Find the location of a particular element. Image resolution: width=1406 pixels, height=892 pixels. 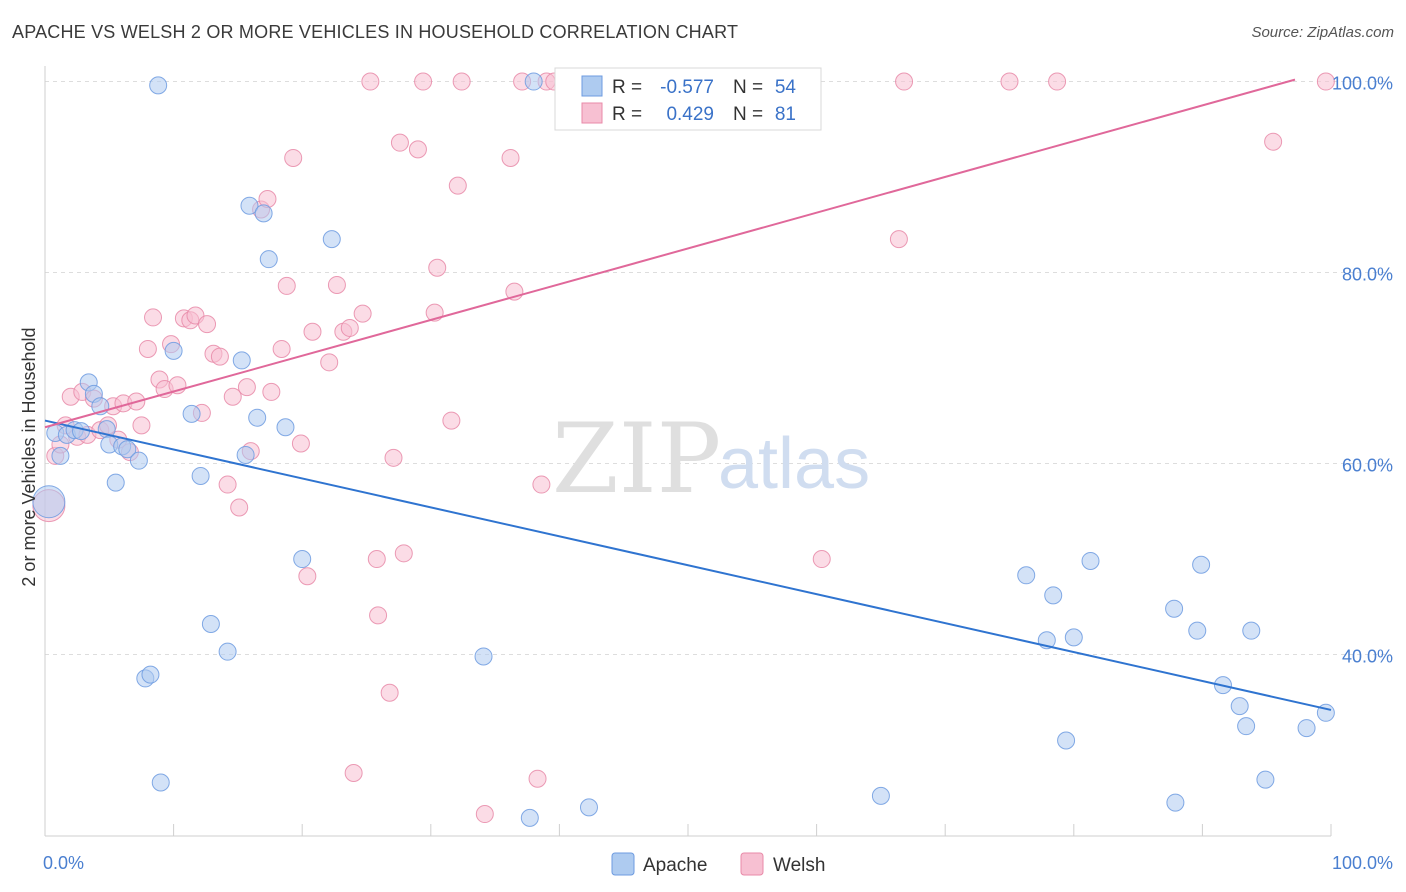

stats-legend-welsh-n-value: 81 is located at coordinates (785, 114).